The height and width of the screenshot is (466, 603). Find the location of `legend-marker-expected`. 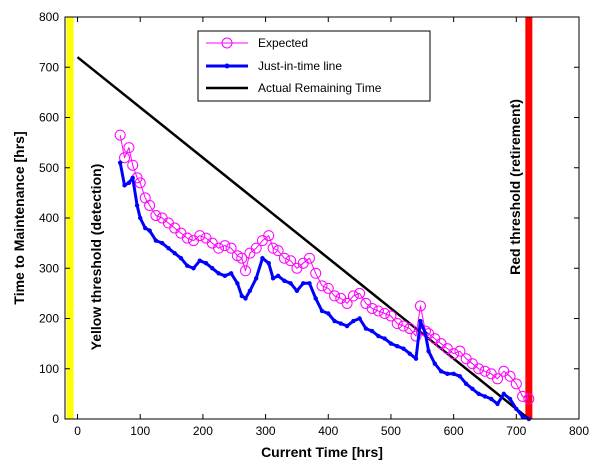

legend-marker-expected is located at coordinates (227, 43).